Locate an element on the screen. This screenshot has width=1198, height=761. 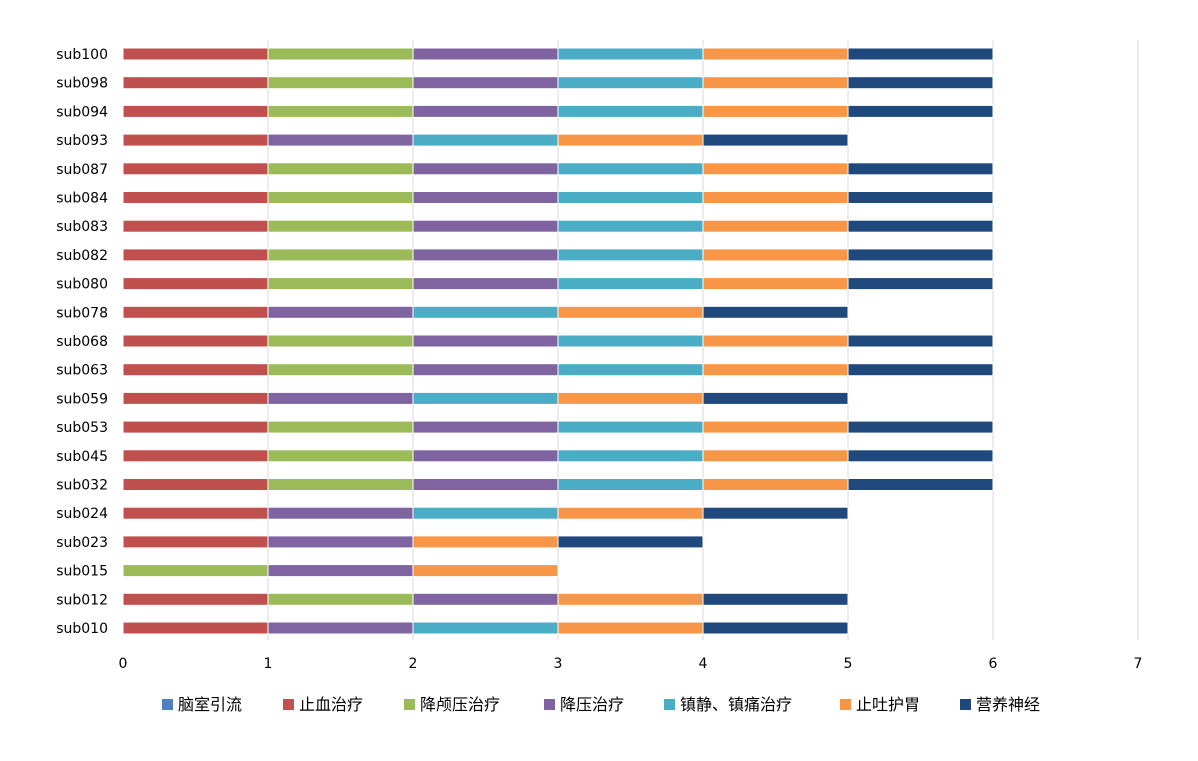
x-tick-label: 4 is located at coordinates (703, 664).